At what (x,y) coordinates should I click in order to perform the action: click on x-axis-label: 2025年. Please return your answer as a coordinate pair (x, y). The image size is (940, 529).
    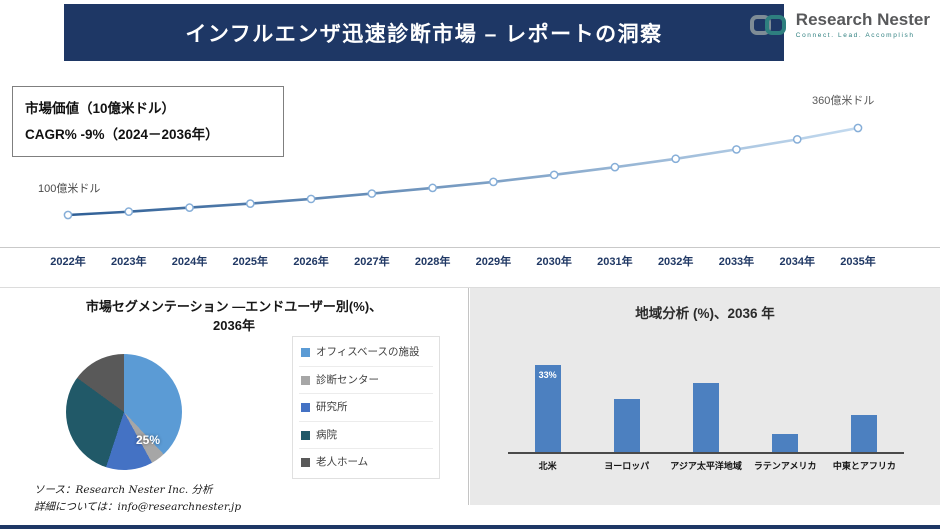
    Looking at the image, I should click on (250, 262).